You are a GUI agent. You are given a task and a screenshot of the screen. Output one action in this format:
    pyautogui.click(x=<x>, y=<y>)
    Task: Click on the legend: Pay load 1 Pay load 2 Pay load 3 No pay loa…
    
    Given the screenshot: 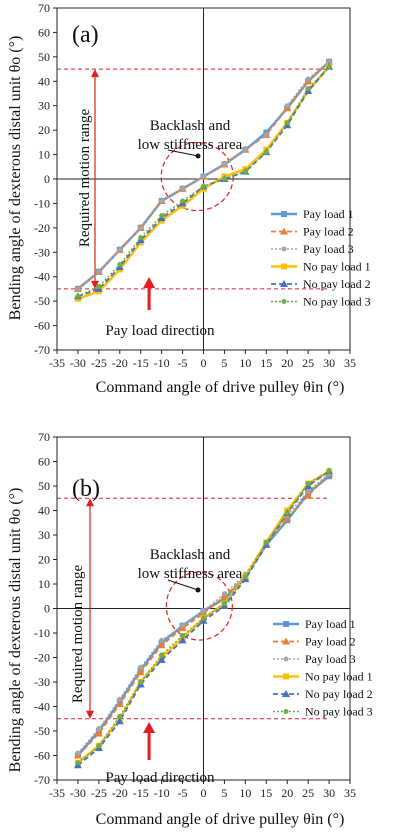 What is the action you would take?
    pyautogui.click(x=323, y=668)
    